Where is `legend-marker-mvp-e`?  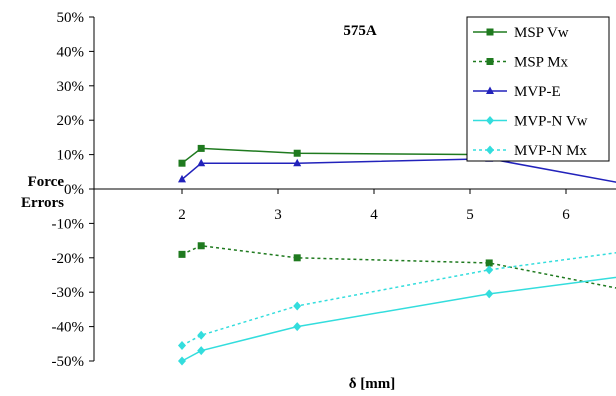
legend-marker-mvp-e is located at coordinates (490, 90).